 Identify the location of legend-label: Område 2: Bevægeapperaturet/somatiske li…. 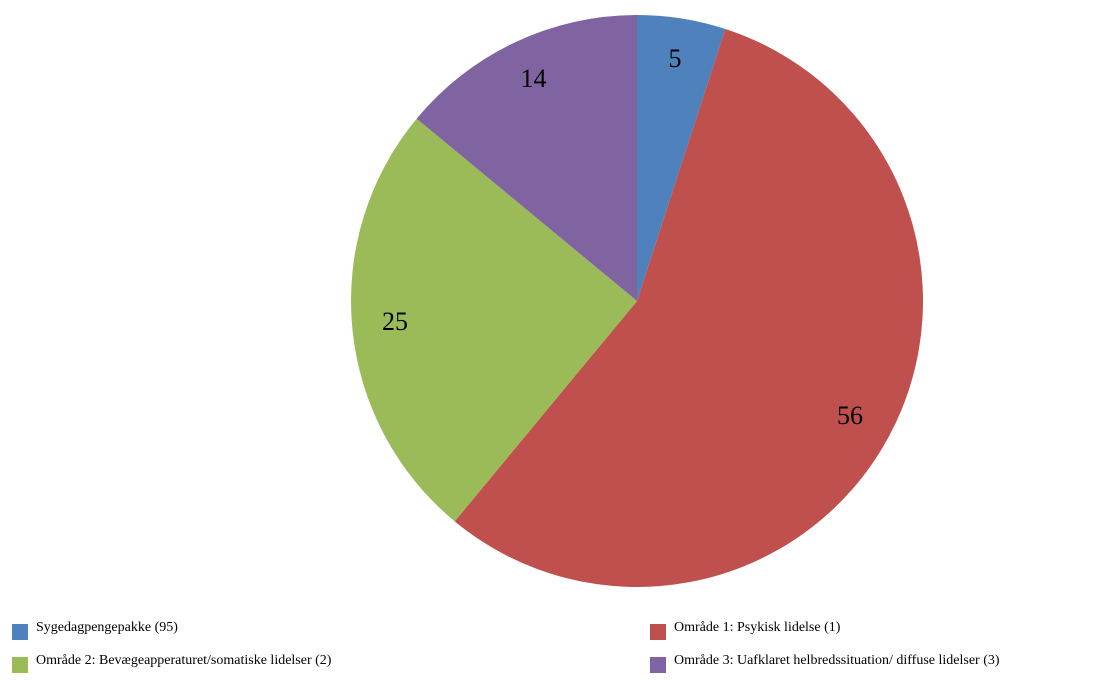
(184, 660).